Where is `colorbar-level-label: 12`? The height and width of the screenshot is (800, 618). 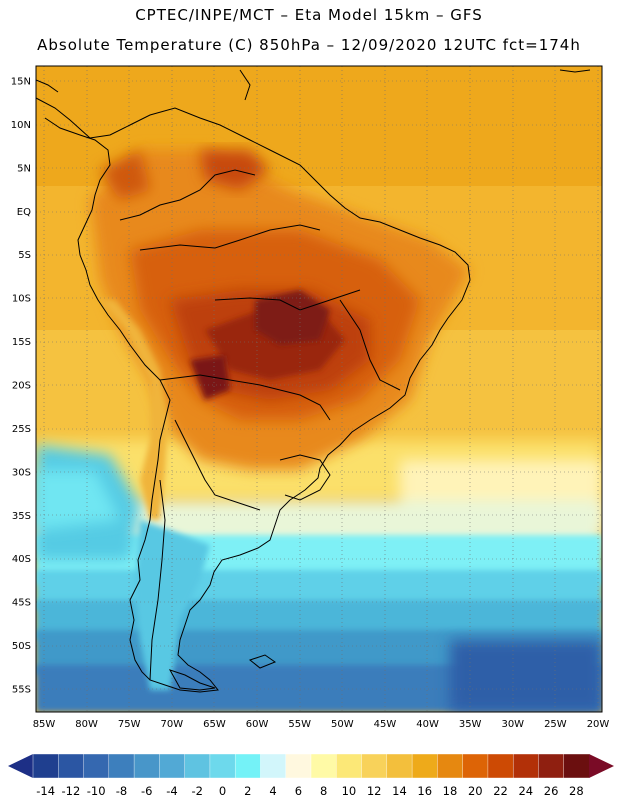 colorbar-level-label: 12 is located at coordinates (374, 791).